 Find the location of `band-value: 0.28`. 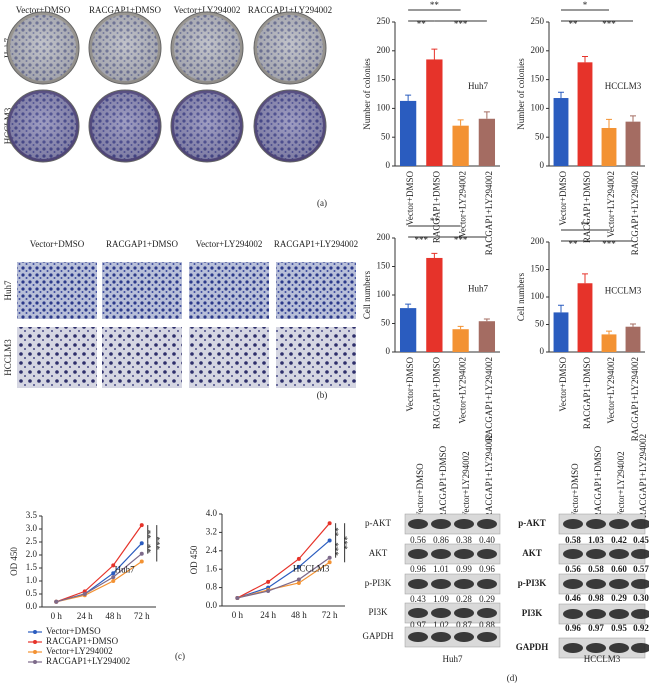

band-value: 0.28 is located at coordinates (464, 599).